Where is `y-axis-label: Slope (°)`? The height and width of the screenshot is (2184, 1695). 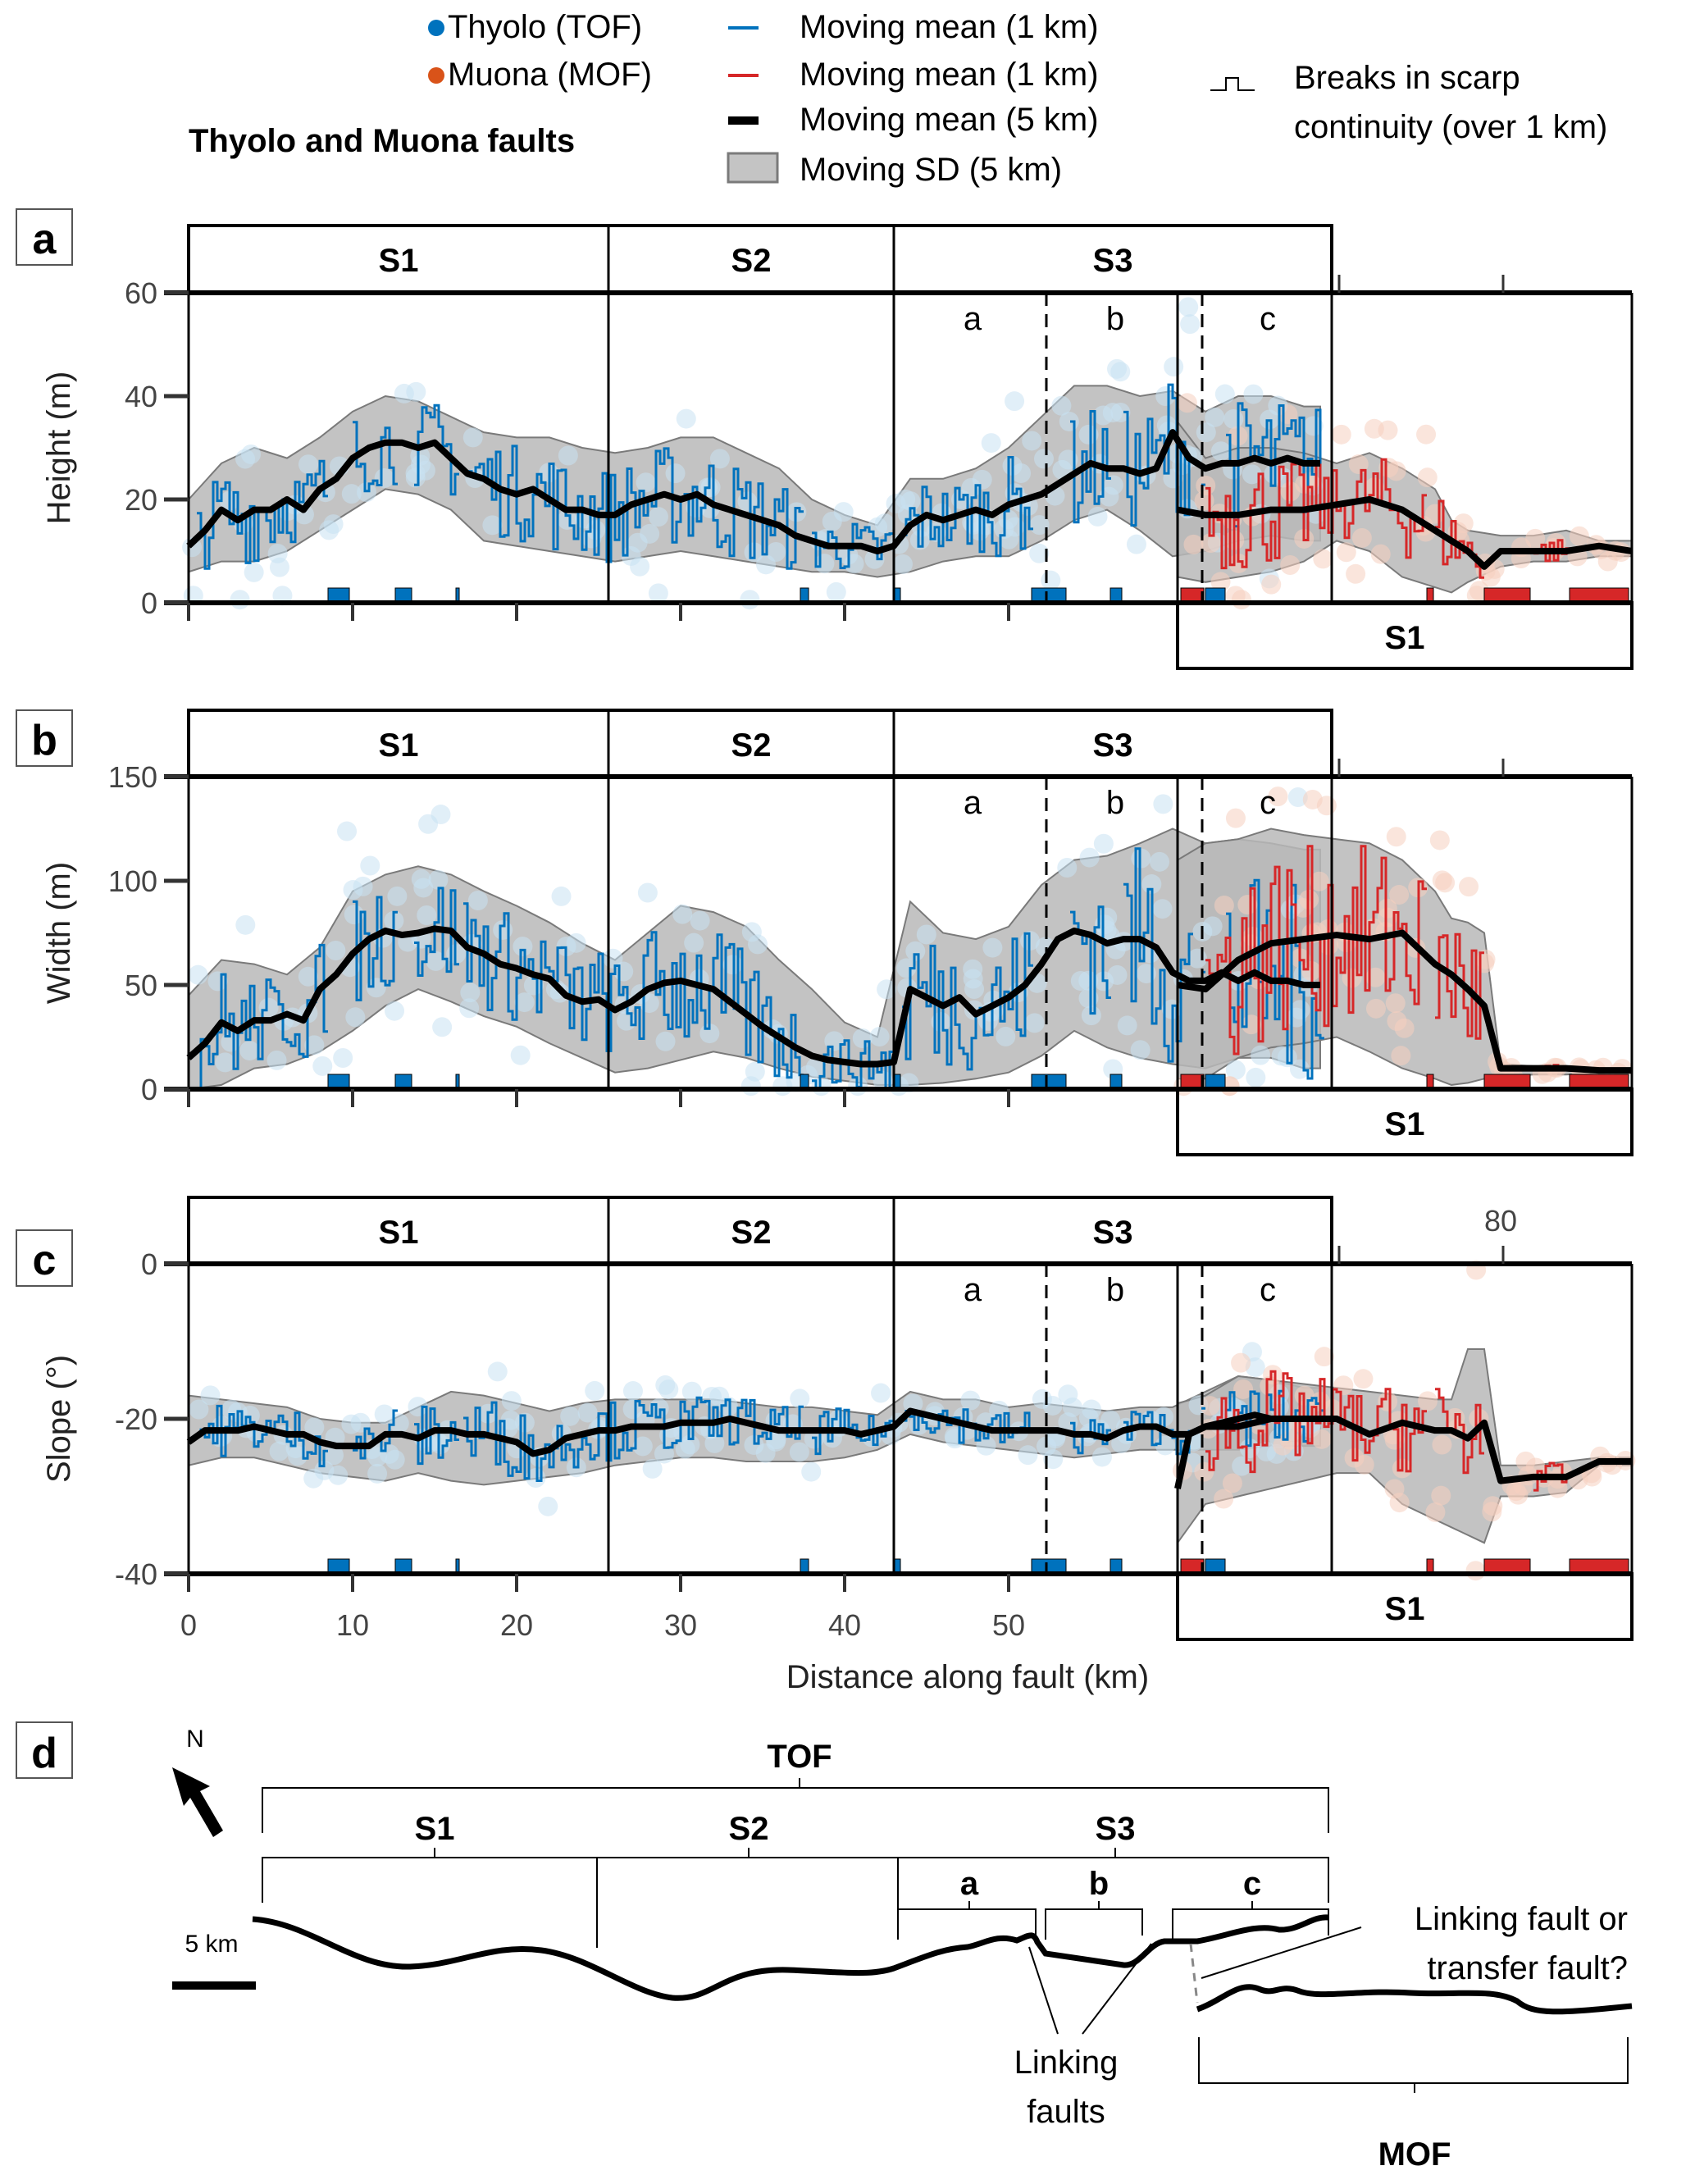
y-axis-label: Slope (°) is located at coordinates (59, 1419).